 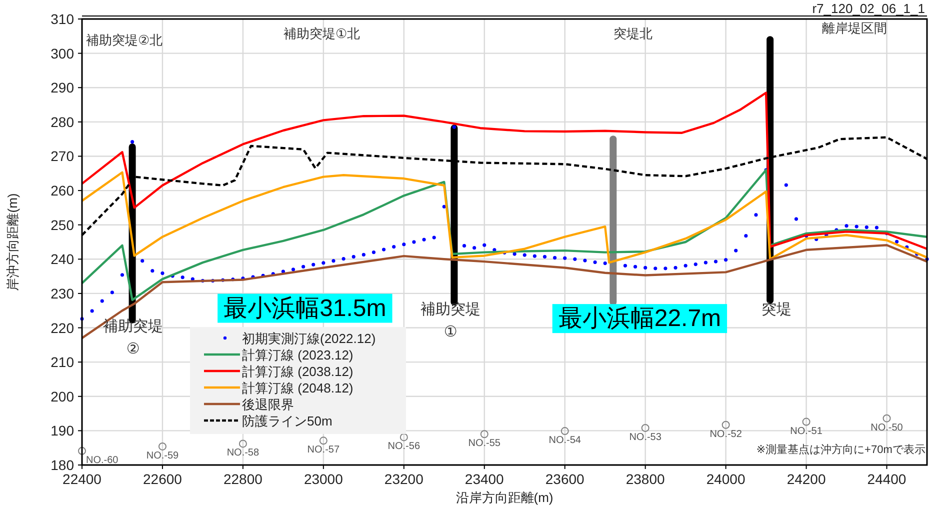 What do you see at coordinates (305, 308) in the screenshot?
I see `annotation: 最小浜幅31.5m` at bounding box center [305, 308].